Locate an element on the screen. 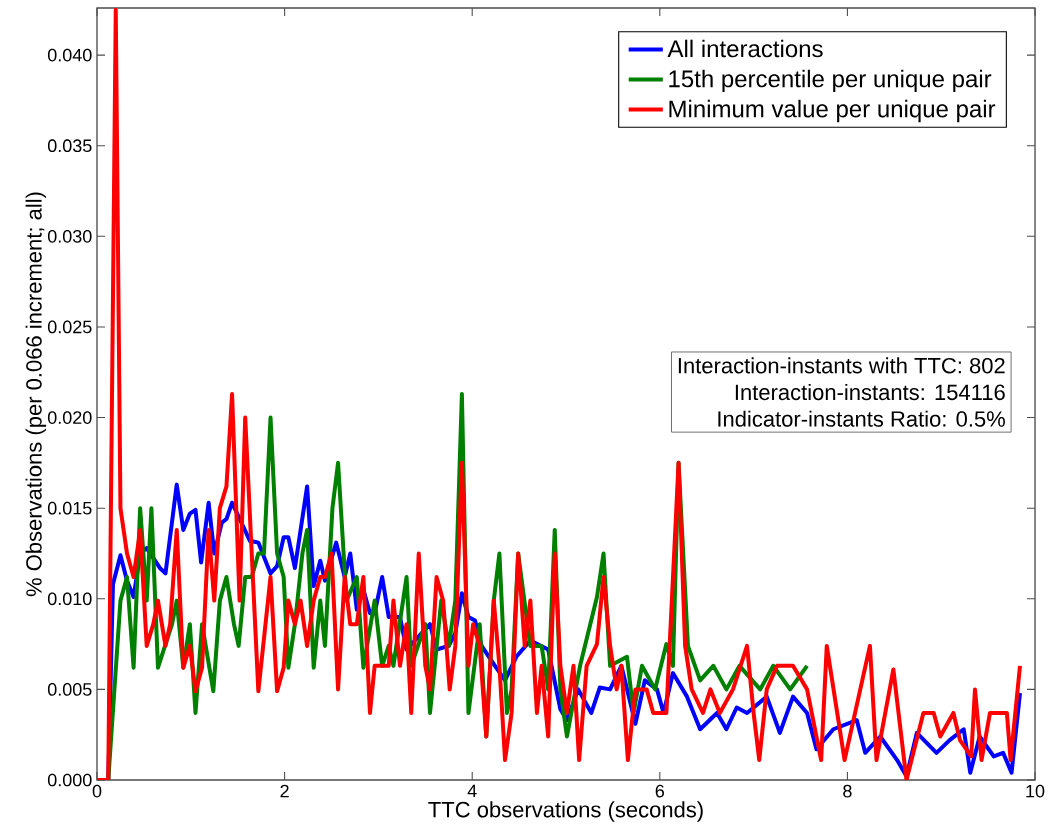 The width and height of the screenshot is (1052, 840). y-tick-label: 0.035 is located at coordinates (69, 146).